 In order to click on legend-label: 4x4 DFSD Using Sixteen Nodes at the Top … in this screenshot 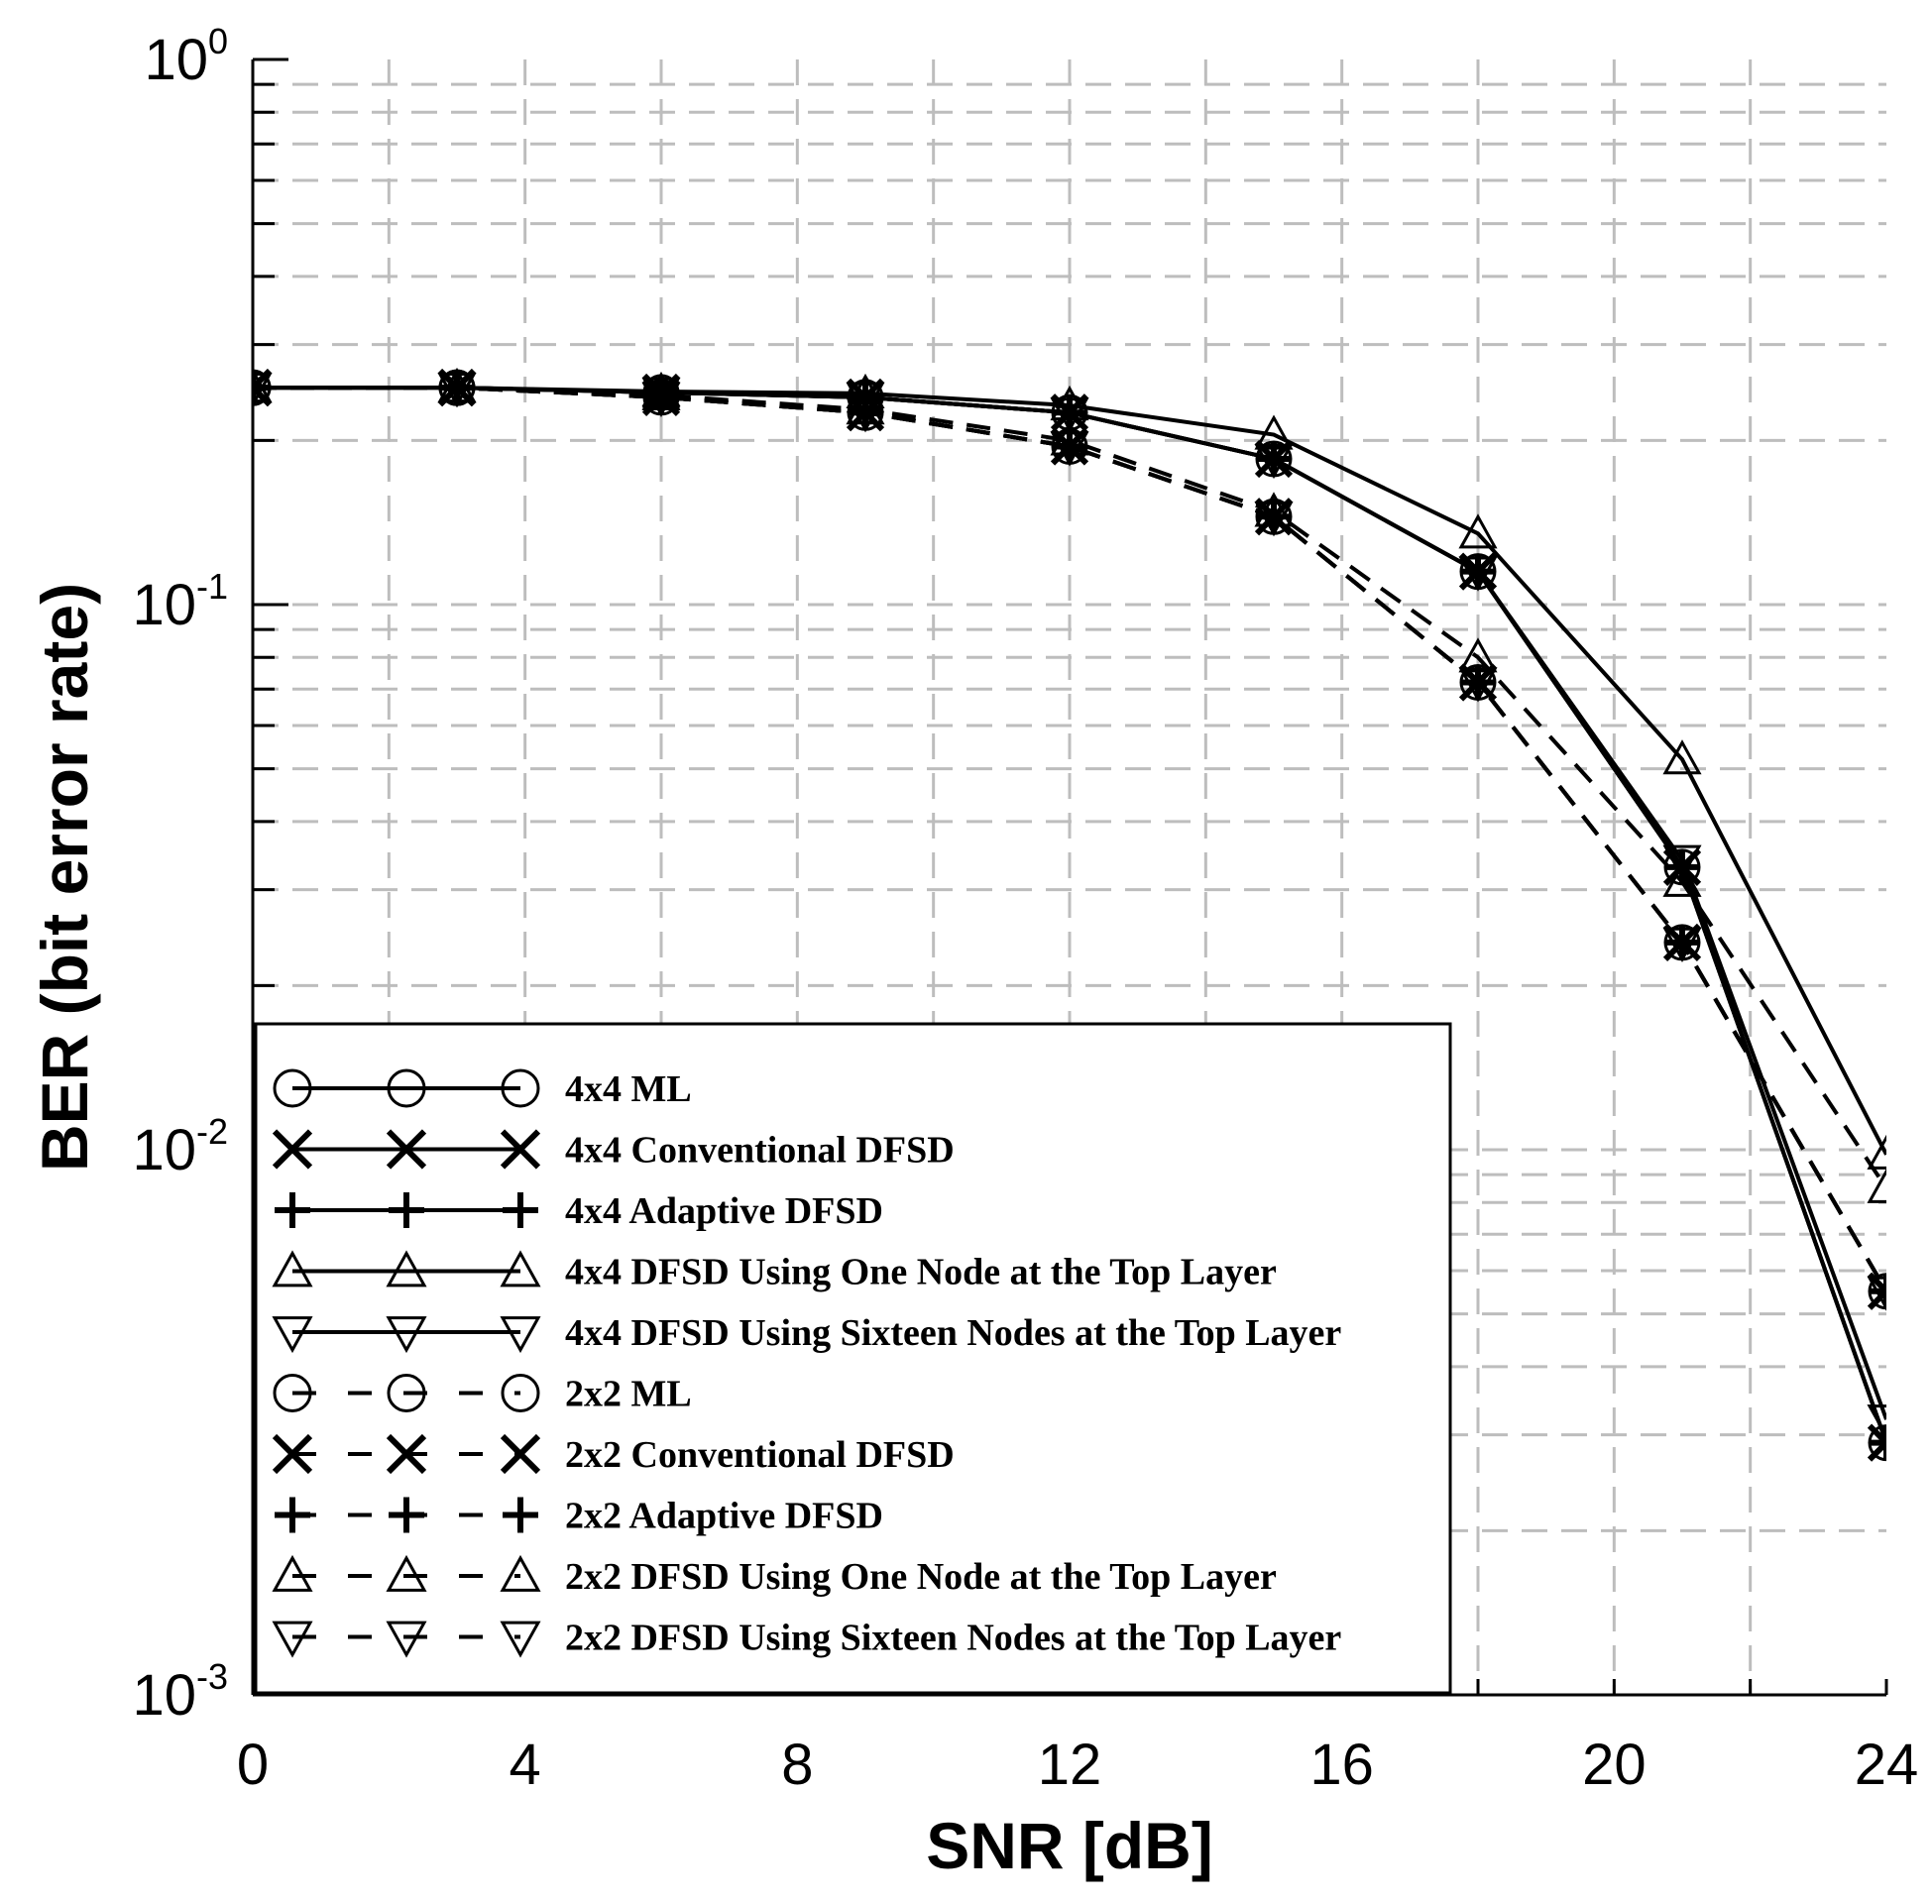, I will do `click(953, 1333)`.